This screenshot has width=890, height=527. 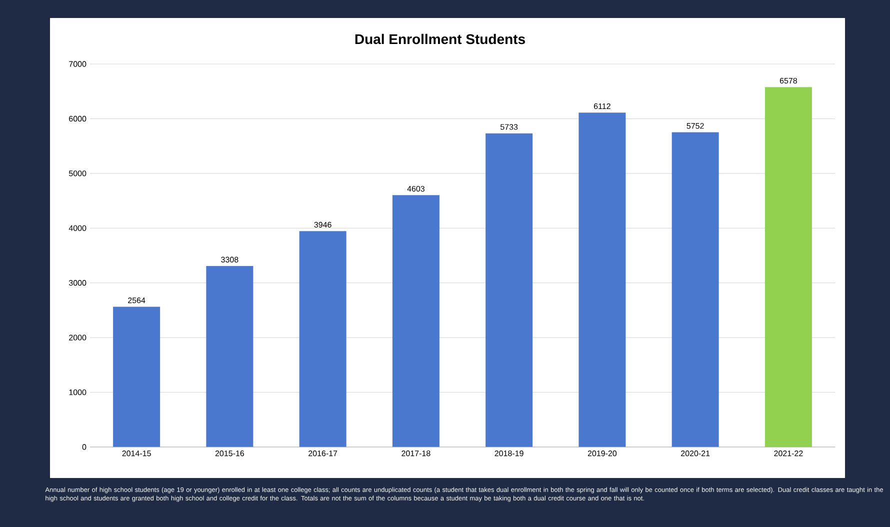 I want to click on x-tick-label: 2016-17, so click(x=323, y=453).